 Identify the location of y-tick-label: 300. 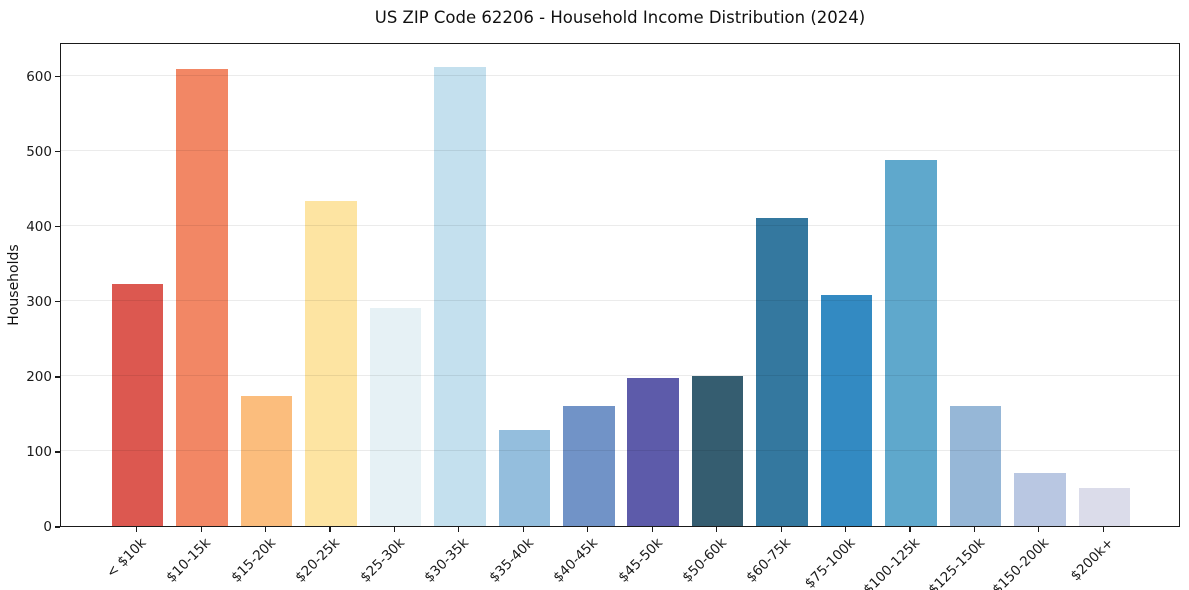
(39, 301).